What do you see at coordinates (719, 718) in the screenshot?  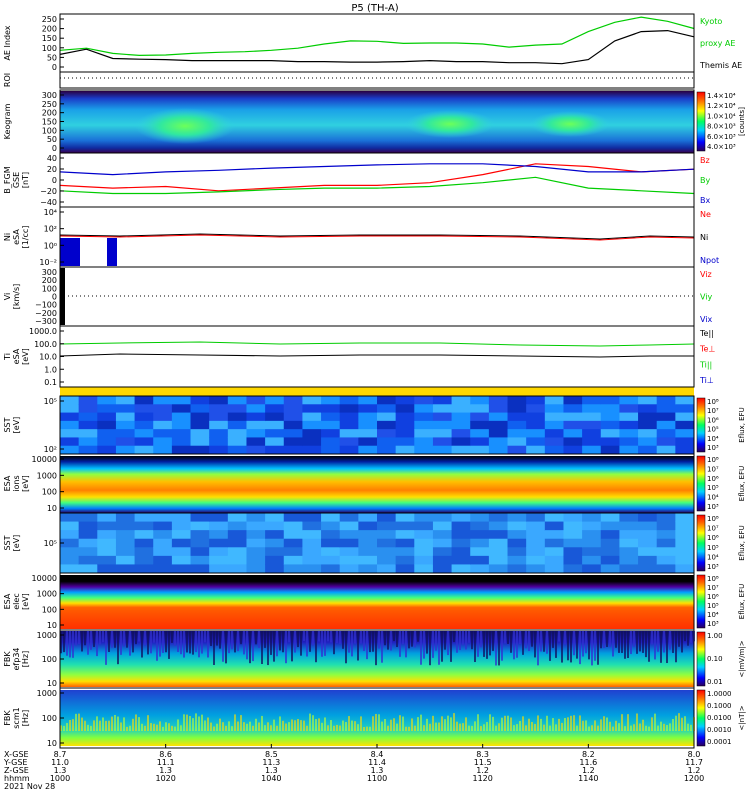 I see `colorbar-tick: 0.0100` at bounding box center [719, 718].